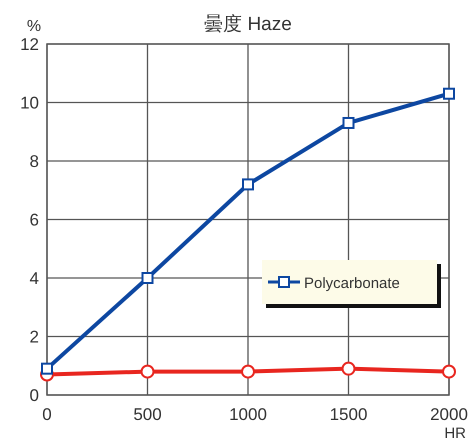  I want to click on legend: Polycarbonate, so click(351, 284).